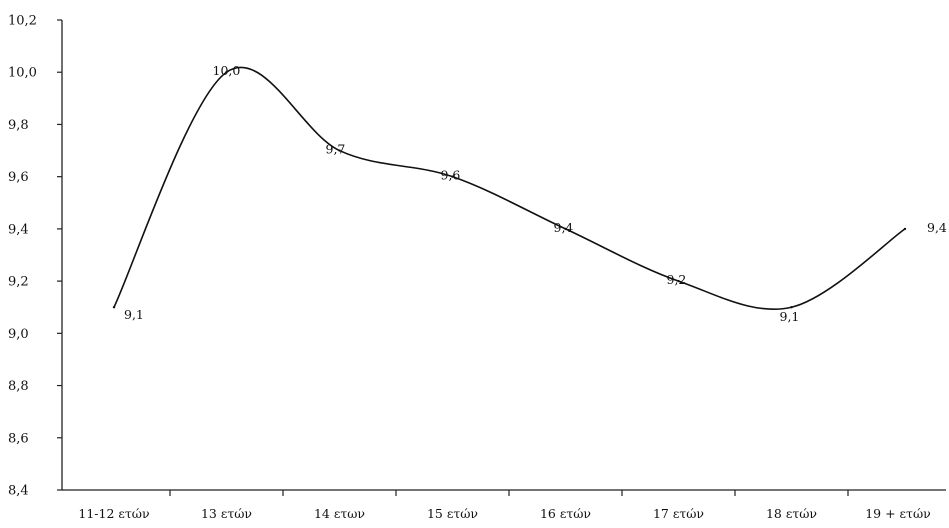 This screenshot has height=528, width=949. What do you see at coordinates (18, 438) in the screenshot?
I see `y-tick-label: 8,6` at bounding box center [18, 438].